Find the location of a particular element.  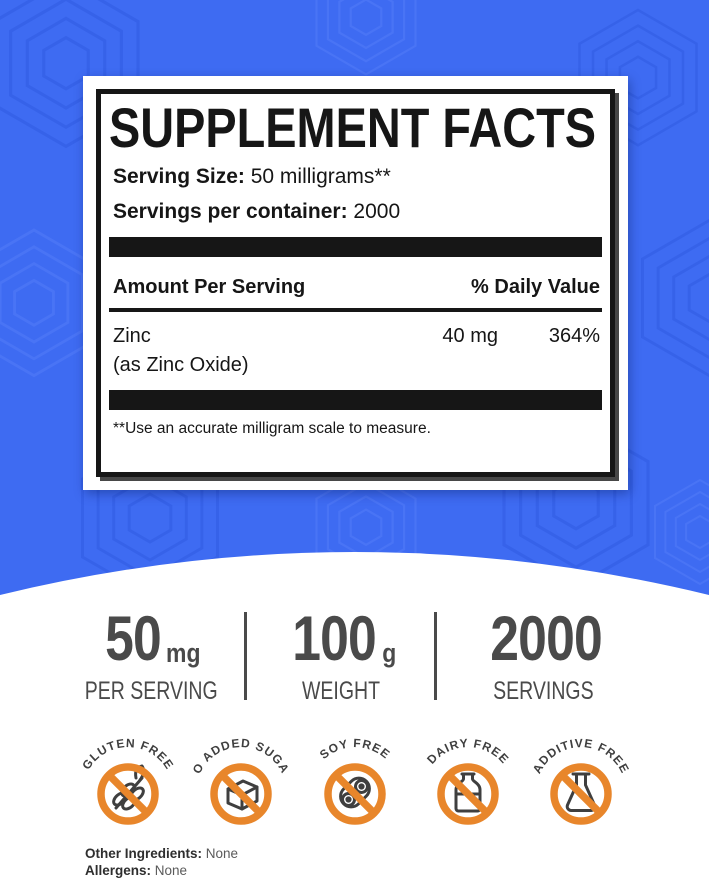

servings-per-container-label: Servings per container: is located at coordinates (230, 211).